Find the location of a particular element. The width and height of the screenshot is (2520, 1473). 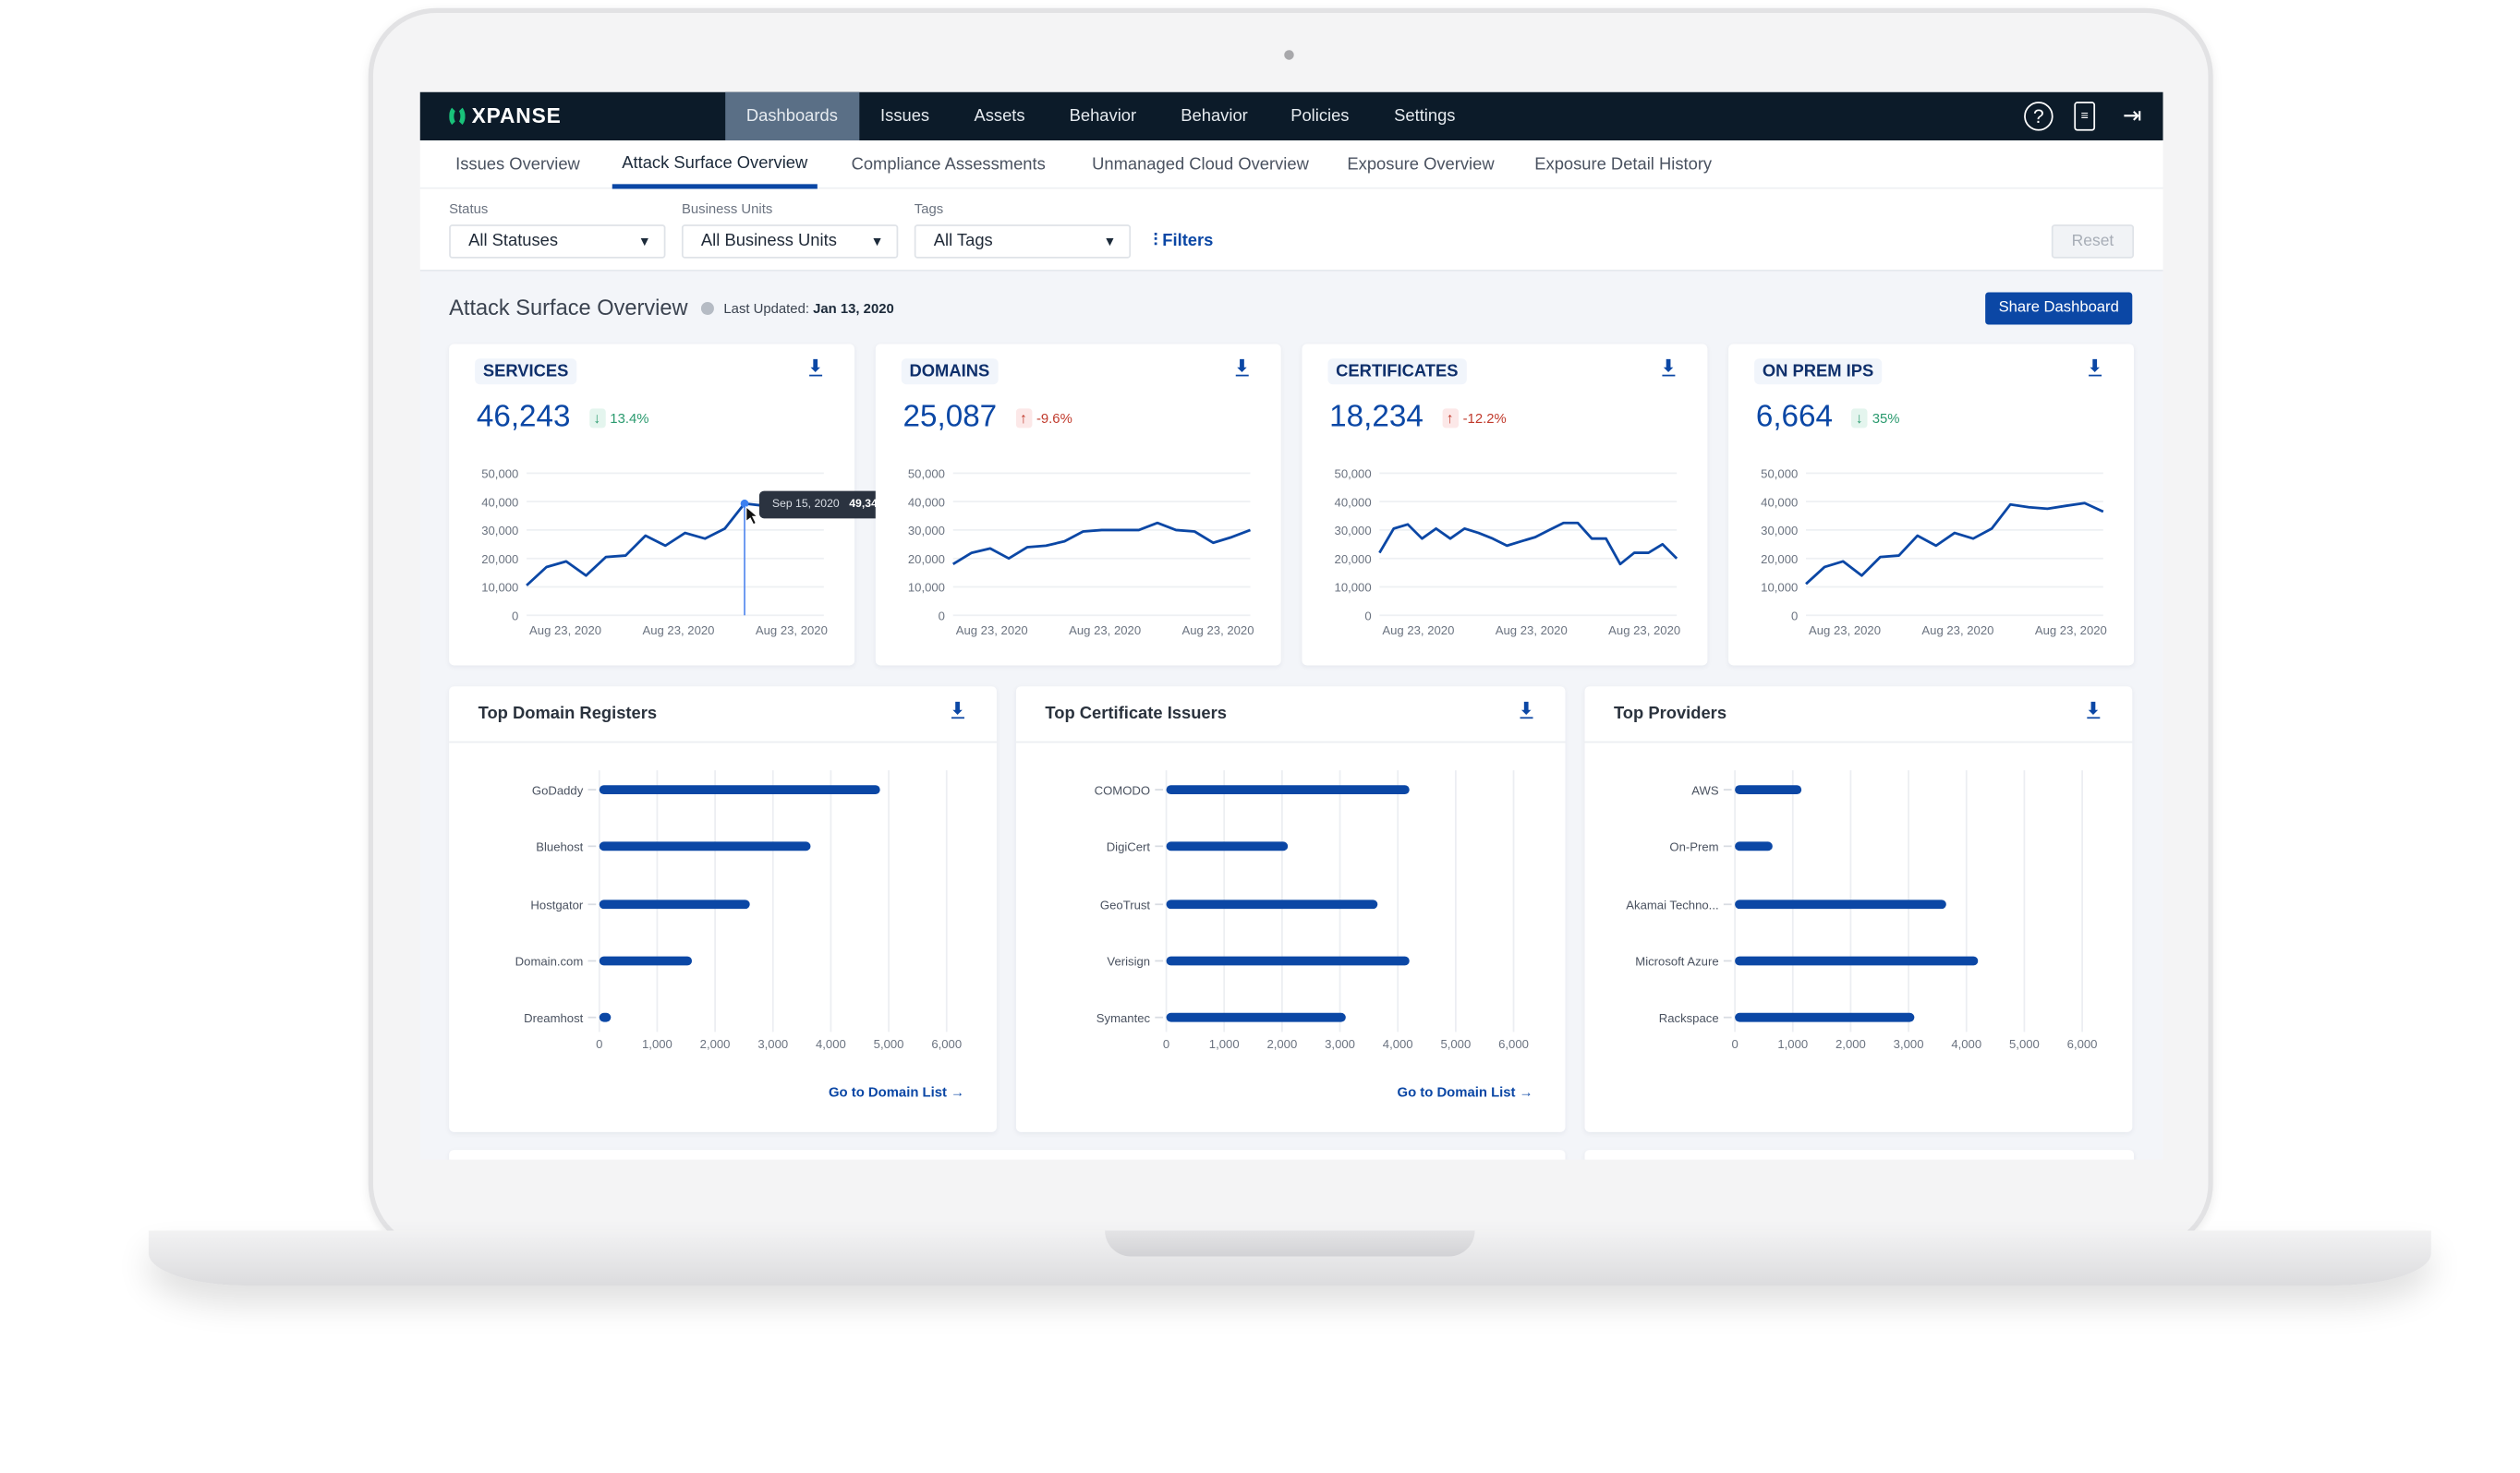

info-icon is located at coordinates (707, 308).